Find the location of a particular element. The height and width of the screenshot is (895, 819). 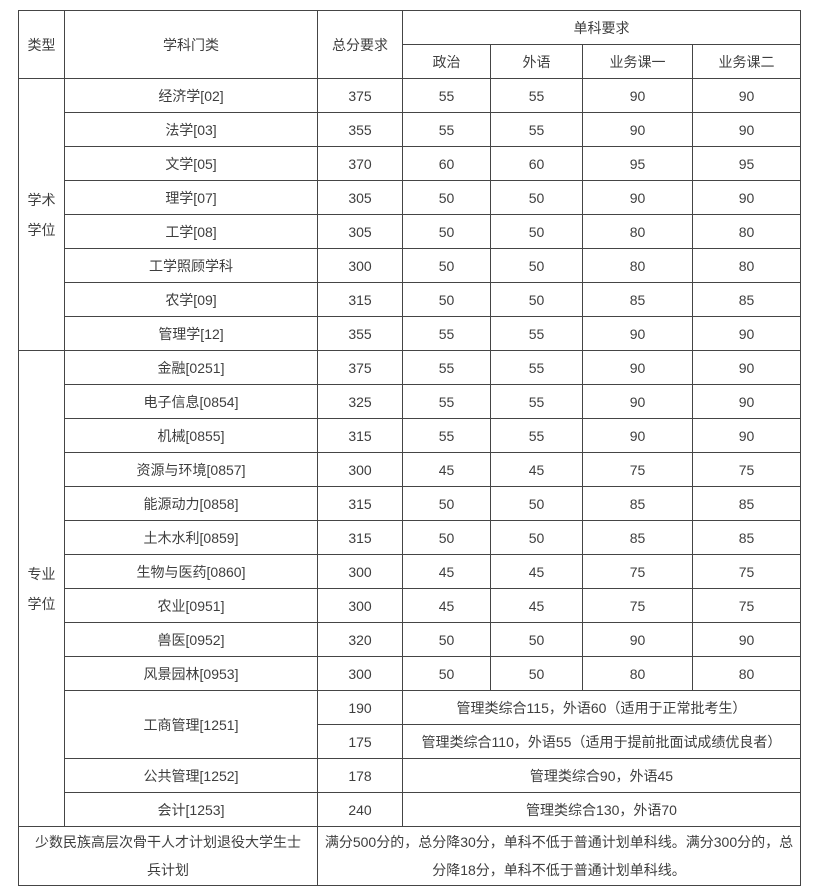

note-cell: 管理类综合130，外语70 is located at coordinates (601, 809).